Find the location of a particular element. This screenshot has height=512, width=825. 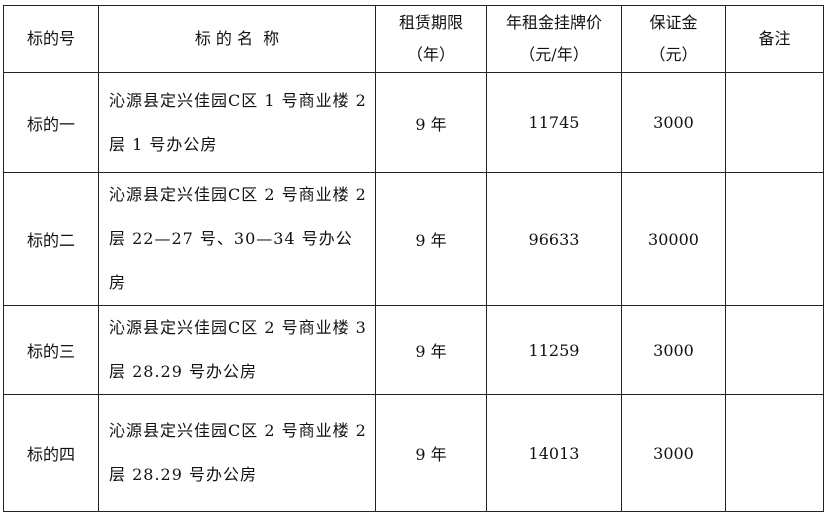

header-name: 标 的 名 称 is located at coordinates (237, 39).